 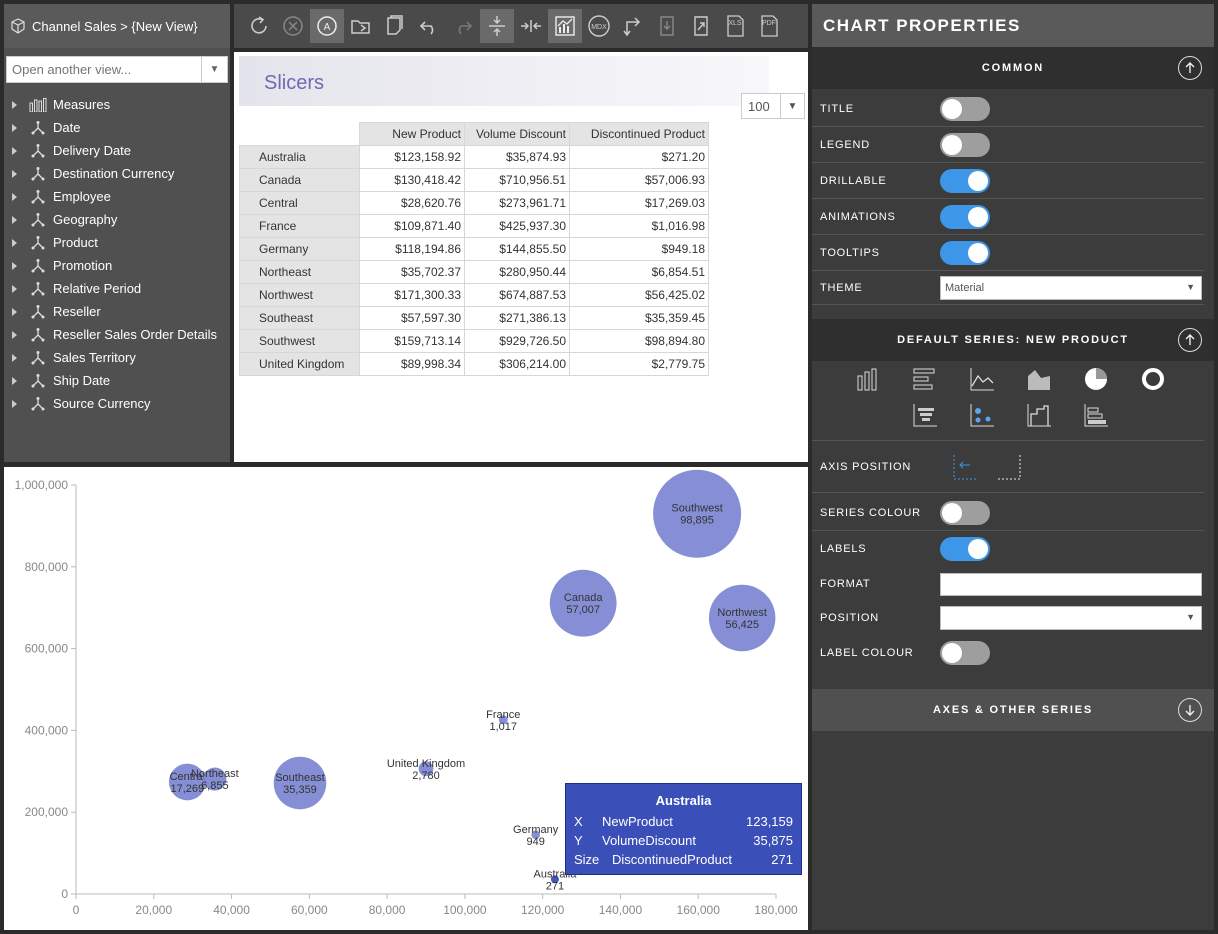 What do you see at coordinates (497, 26) in the screenshot?
I see `collapse-rows-button` at bounding box center [497, 26].